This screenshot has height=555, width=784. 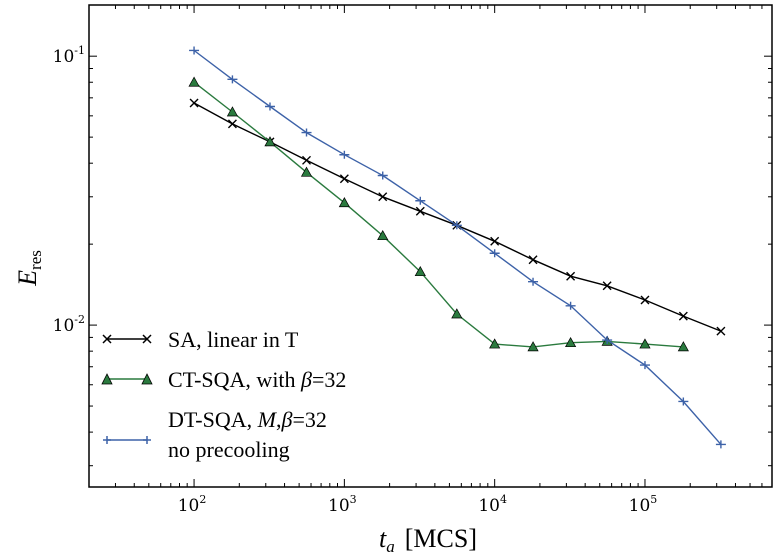 What do you see at coordinates (643, 504) in the screenshot?
I see `x-tick-label: 10⁵` at bounding box center [643, 504].